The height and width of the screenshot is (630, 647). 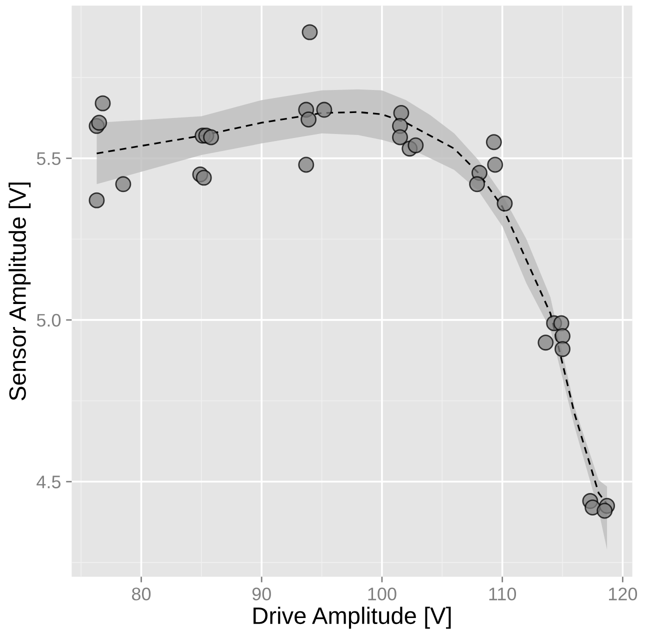 I want to click on x-tick-label: 110, so click(x=502, y=594).